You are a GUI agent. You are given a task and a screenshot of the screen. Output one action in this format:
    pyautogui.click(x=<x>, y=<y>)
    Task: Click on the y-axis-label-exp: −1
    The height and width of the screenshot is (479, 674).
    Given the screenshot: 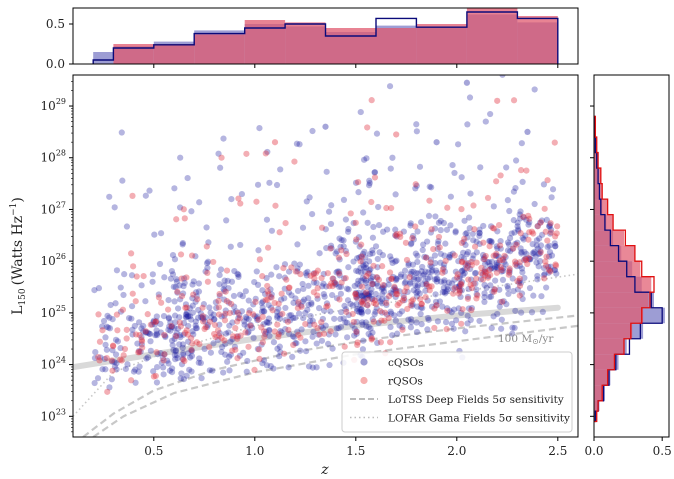 What is the action you would take?
    pyautogui.click(x=14, y=209)
    